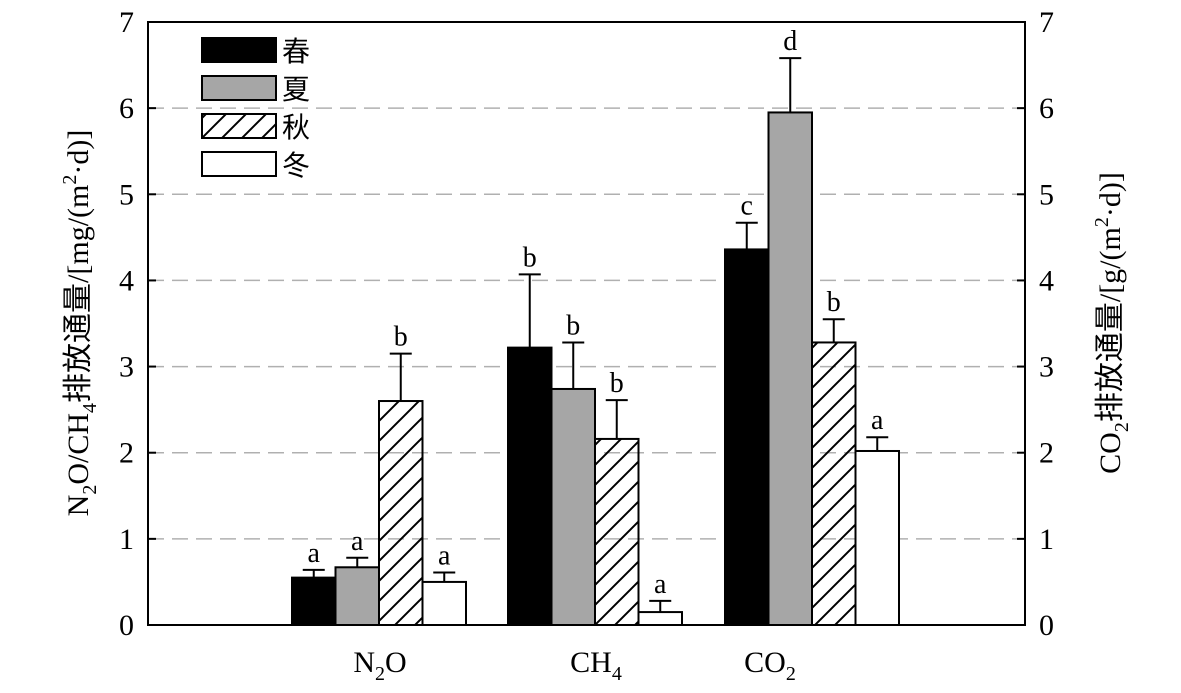  Describe the element at coordinates (444, 603) in the screenshot. I see `bar-N2O-冬` at that location.